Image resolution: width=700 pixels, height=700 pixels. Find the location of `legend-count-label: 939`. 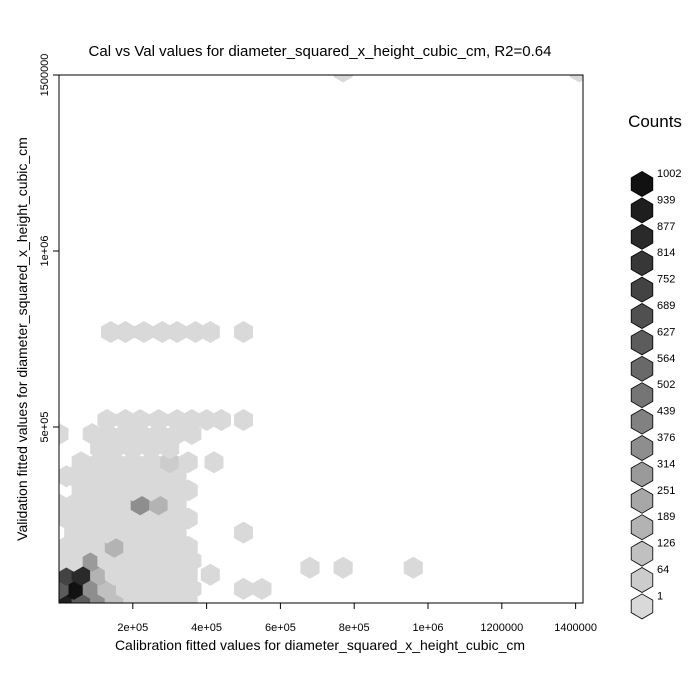

legend-count-label: 939 is located at coordinates (666, 200).